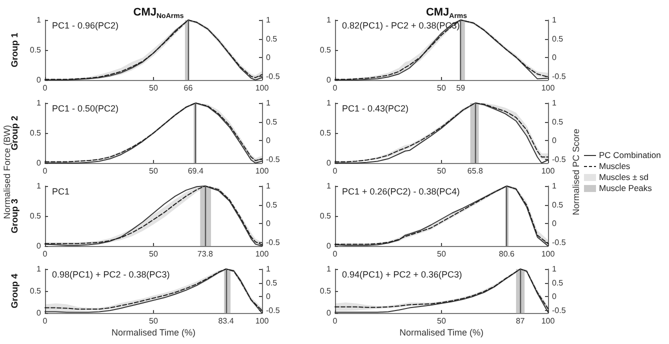 The image size is (669, 344). Describe the element at coordinates (624, 177) in the screenshot. I see `text: Muscles ± sd` at that location.